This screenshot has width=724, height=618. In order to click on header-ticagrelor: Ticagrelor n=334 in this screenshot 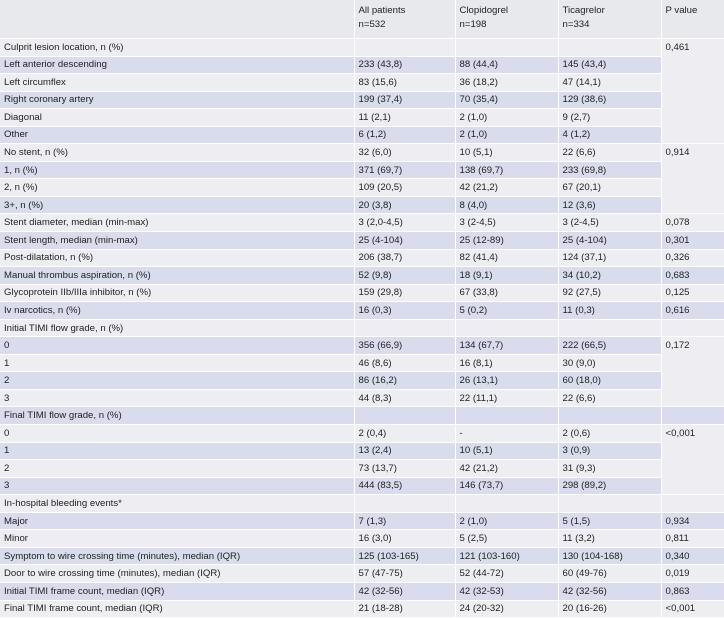, I will do `click(610, 19)`.